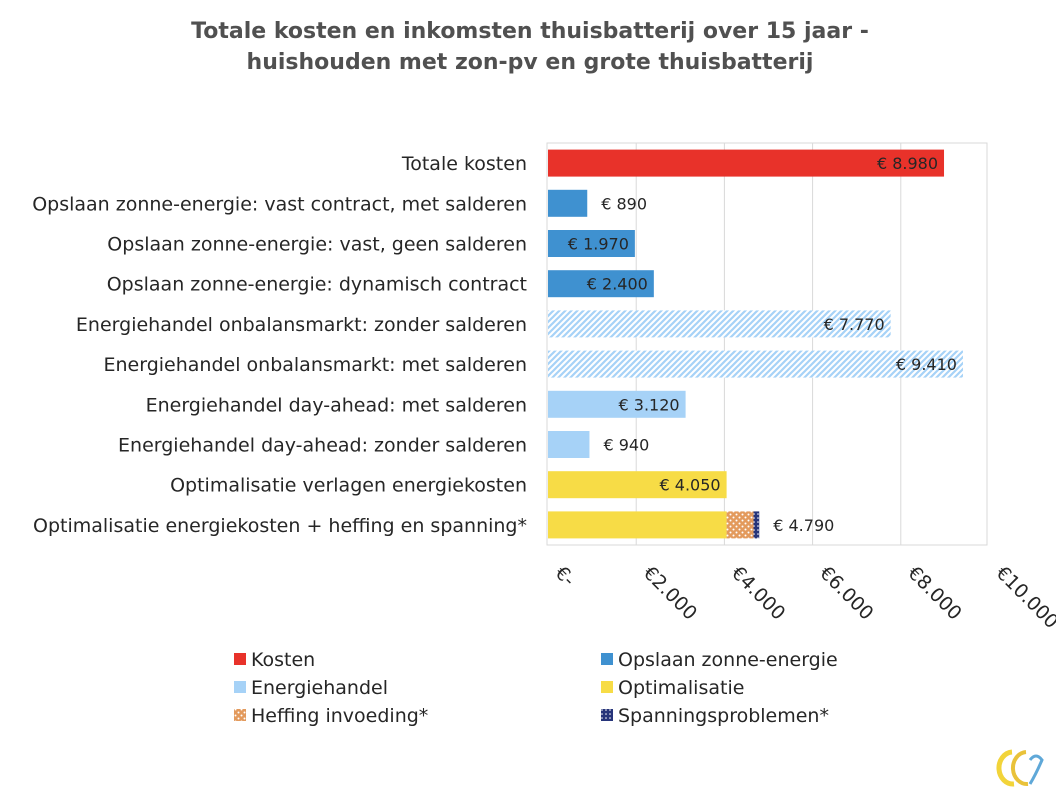 This screenshot has height=800, width=1056. What do you see at coordinates (690, 485) in the screenshot?
I see `data-label: € 4.050` at bounding box center [690, 485].